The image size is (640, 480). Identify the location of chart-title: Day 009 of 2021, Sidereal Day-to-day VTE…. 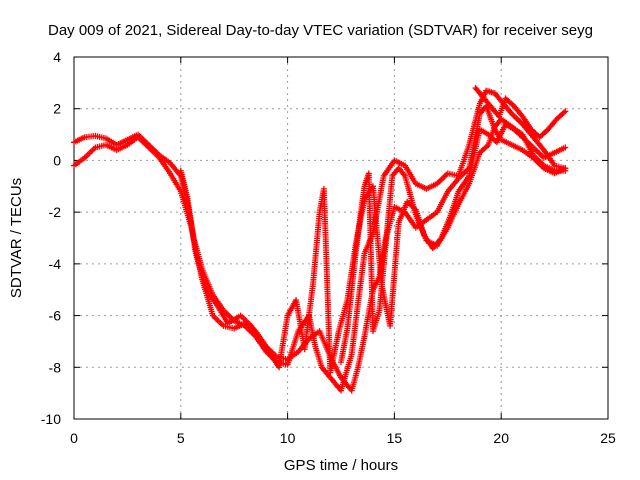
(320, 30).